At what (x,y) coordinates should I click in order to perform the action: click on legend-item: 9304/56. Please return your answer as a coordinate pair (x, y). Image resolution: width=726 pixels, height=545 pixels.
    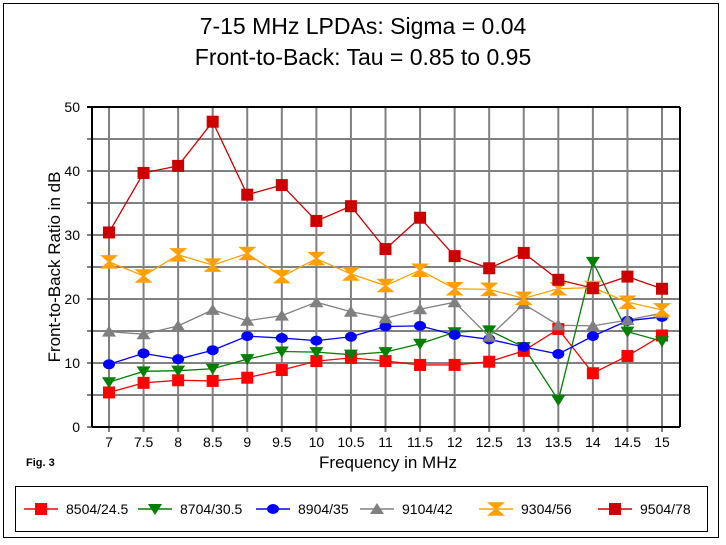
    Looking at the image, I should click on (525, 509).